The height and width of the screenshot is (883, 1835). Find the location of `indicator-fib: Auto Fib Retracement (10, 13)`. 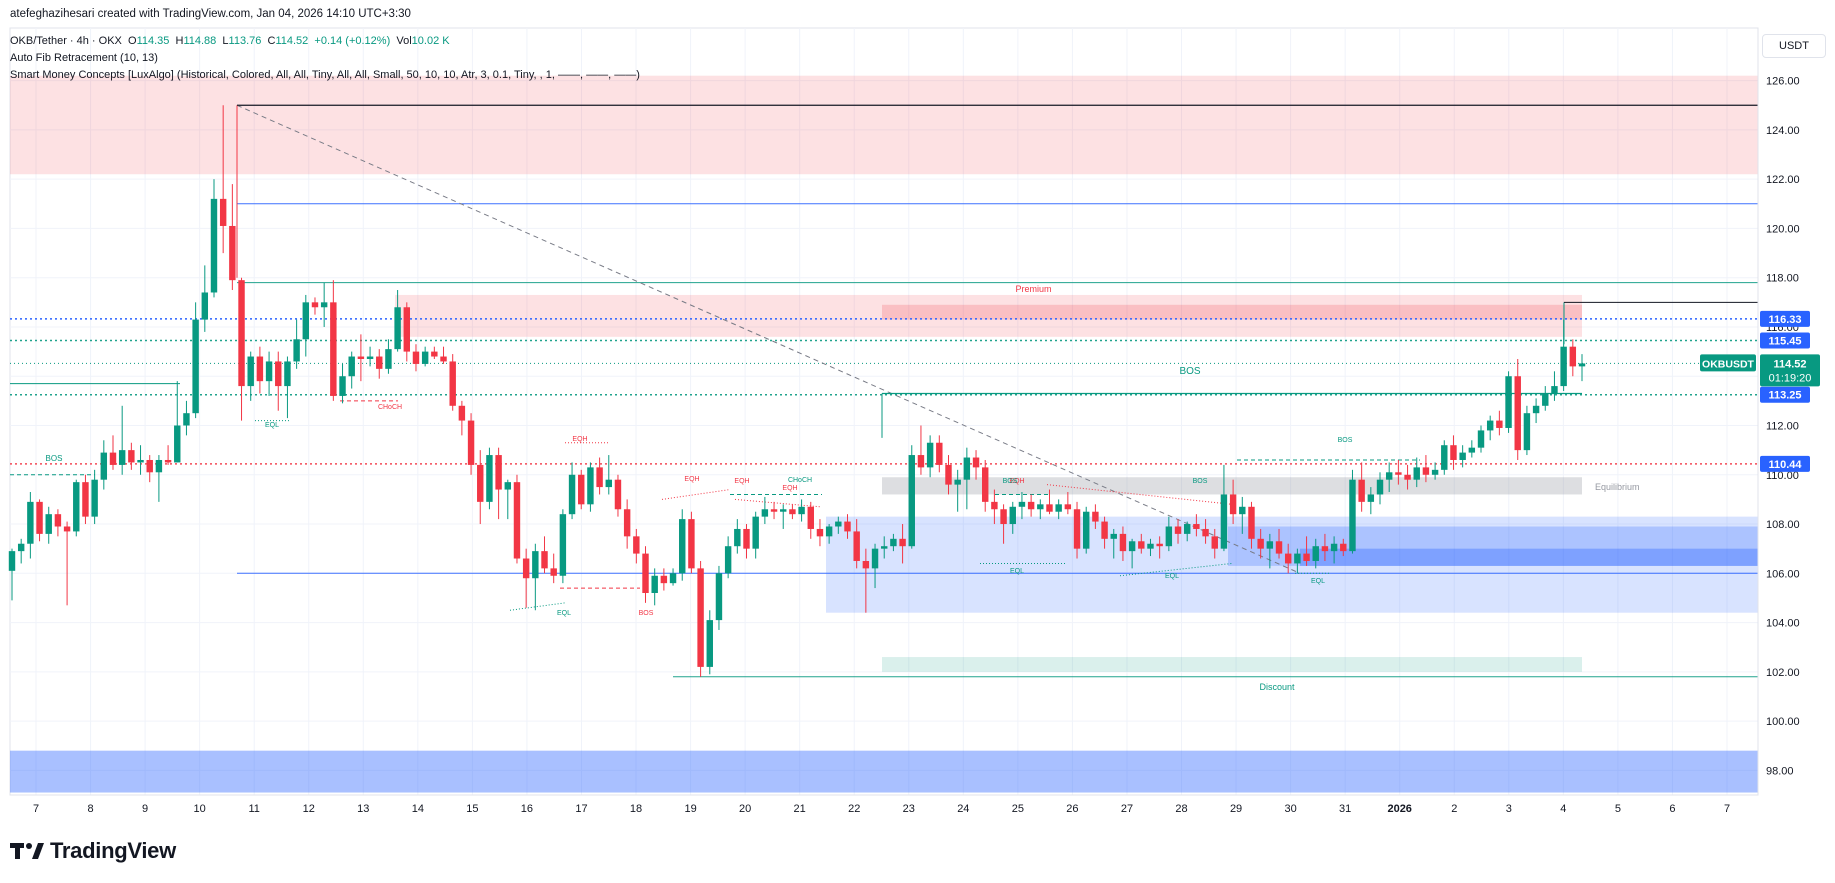

indicator-fib: Auto Fib Retracement (10, 13) is located at coordinates (84, 58).